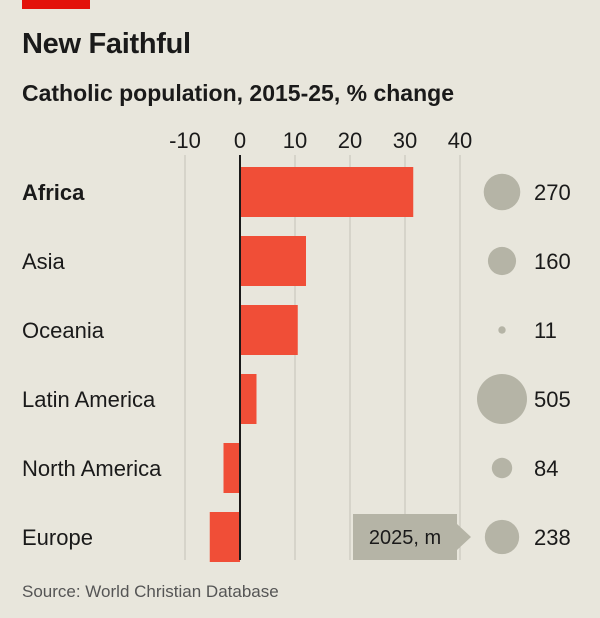  I want to click on category-label: Oceania, so click(63, 330).